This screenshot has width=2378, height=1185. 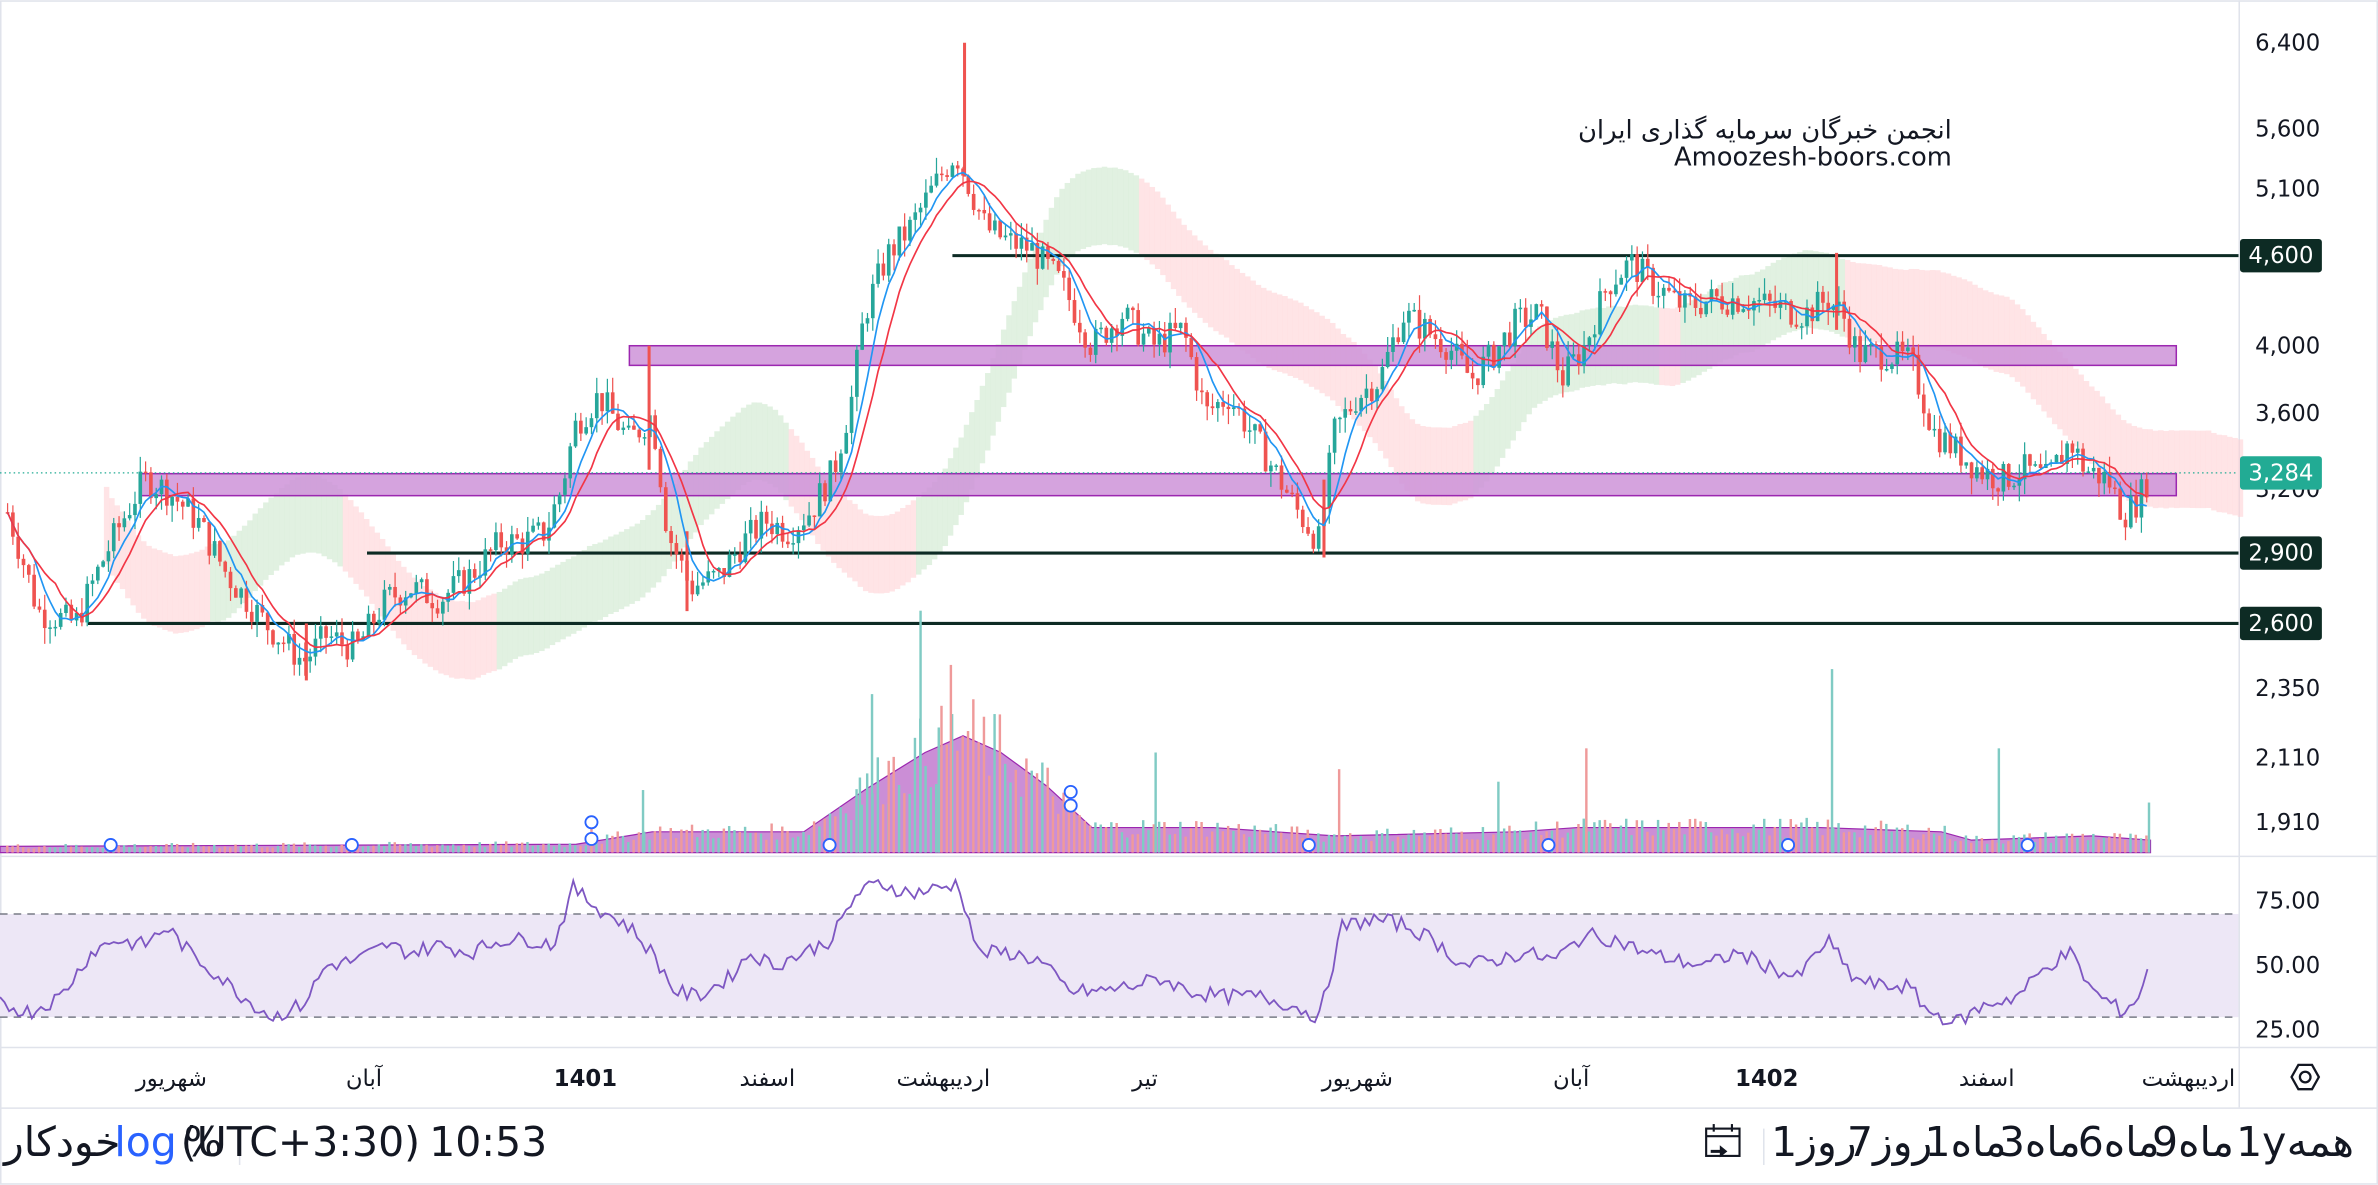 I want to click on range-button: 9ماه, so click(x=2193, y=1142).